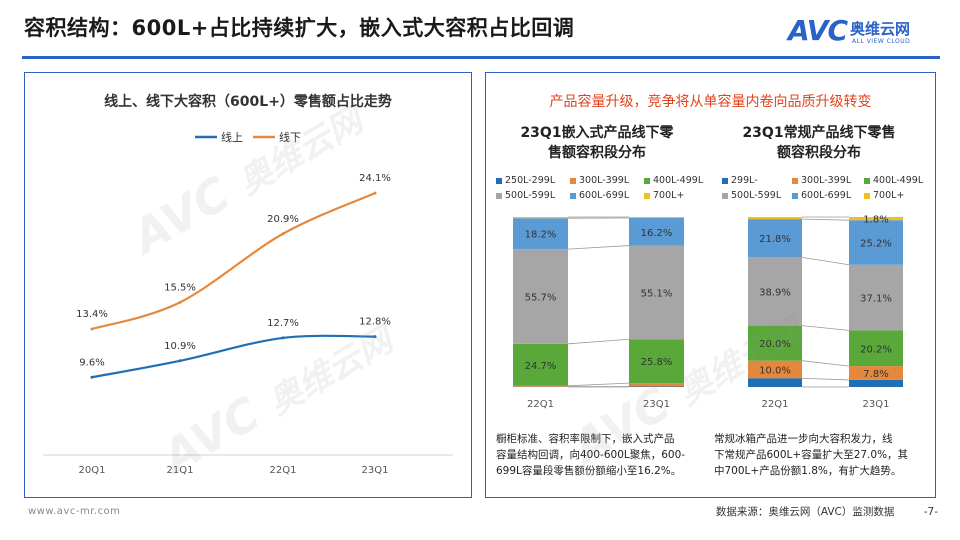 This screenshot has width=960, height=540. I want to click on bar-chart-1-title-line2: 售额容积段分布, so click(597, 153).